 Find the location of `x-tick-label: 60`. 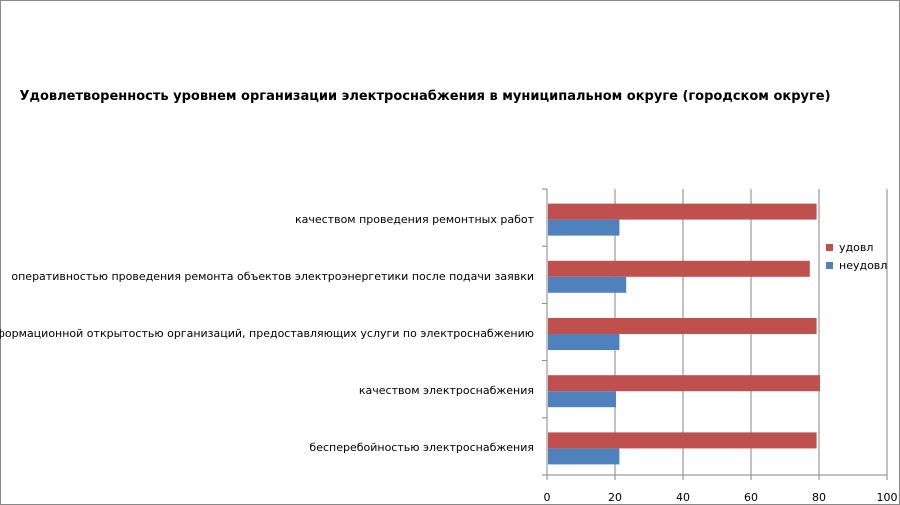

x-tick-label: 60 is located at coordinates (751, 497).